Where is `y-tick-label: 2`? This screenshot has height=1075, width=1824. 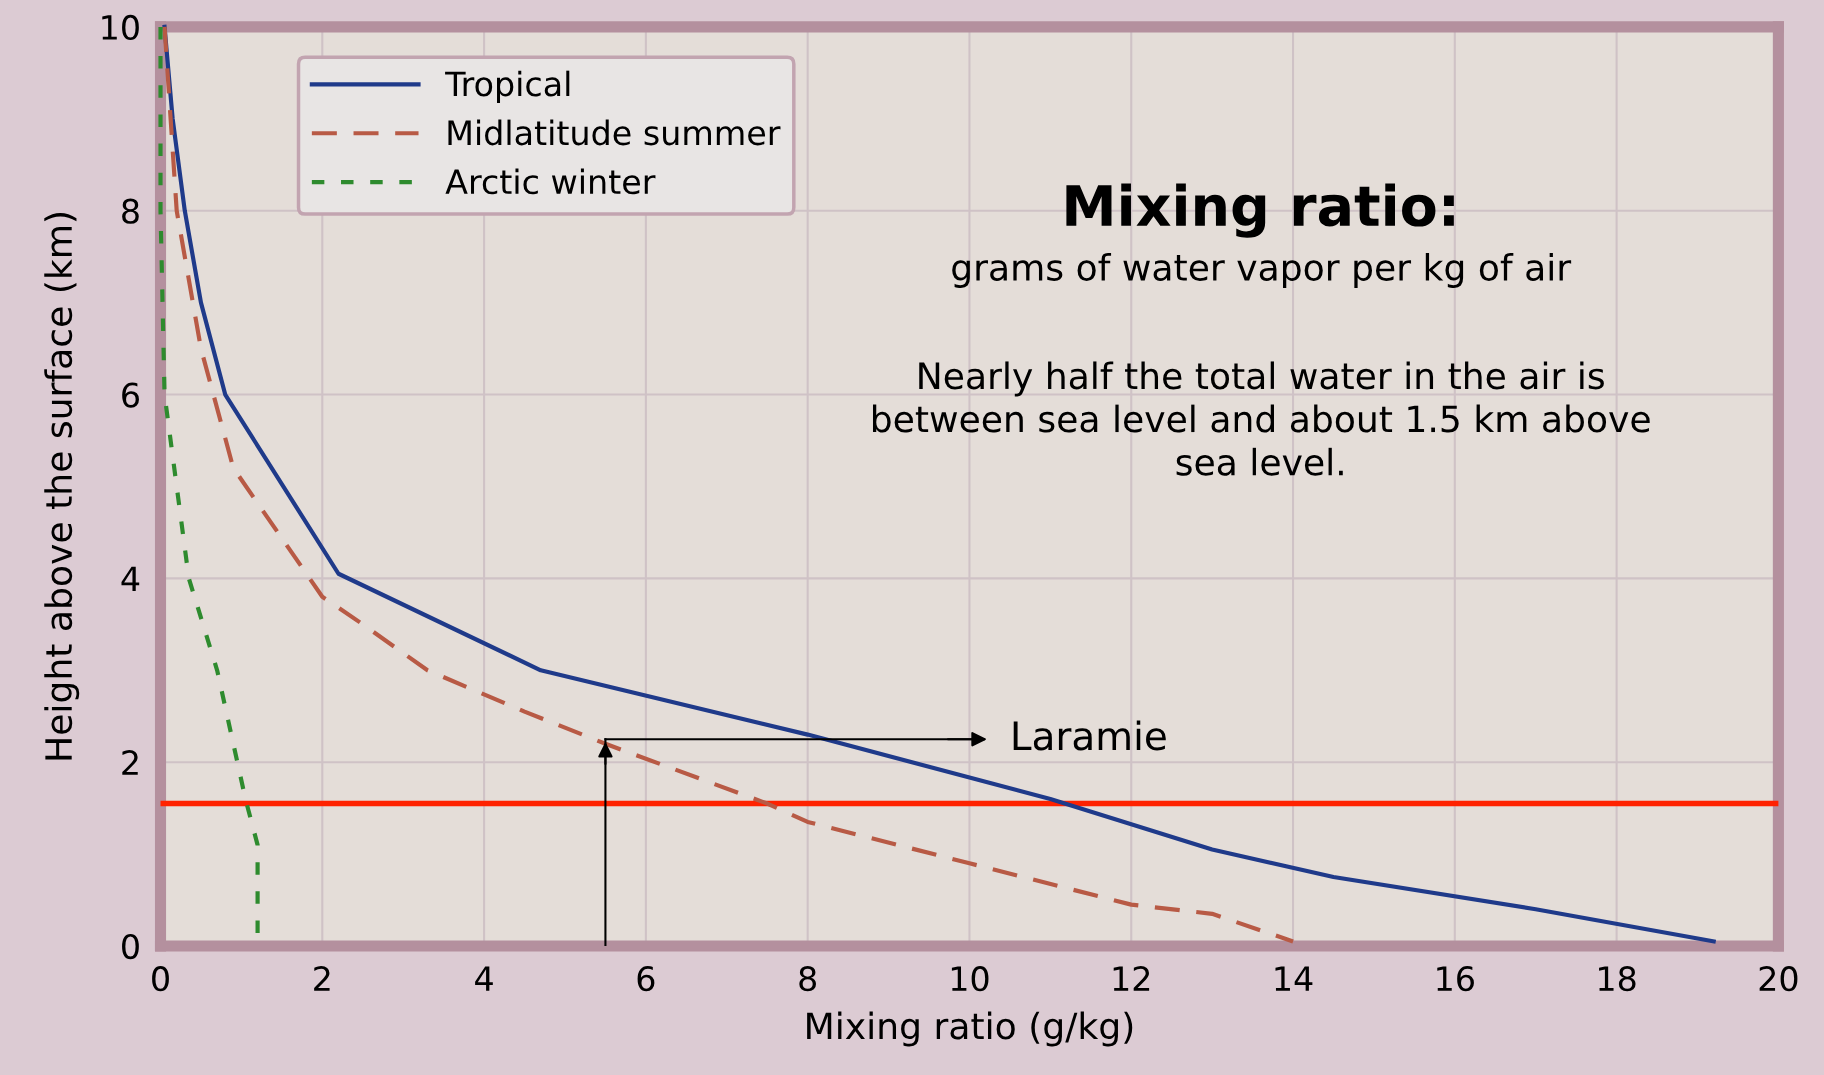 y-tick-label: 2 is located at coordinates (130, 762).